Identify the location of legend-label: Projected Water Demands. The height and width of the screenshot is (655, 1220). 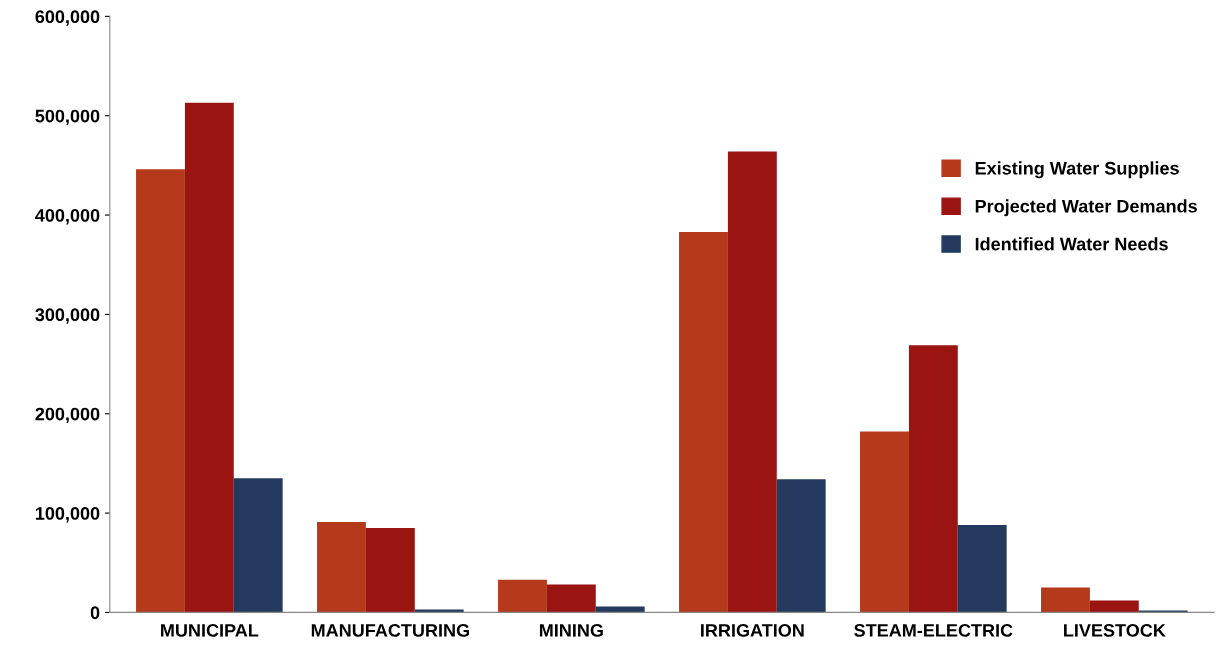
(1086, 208).